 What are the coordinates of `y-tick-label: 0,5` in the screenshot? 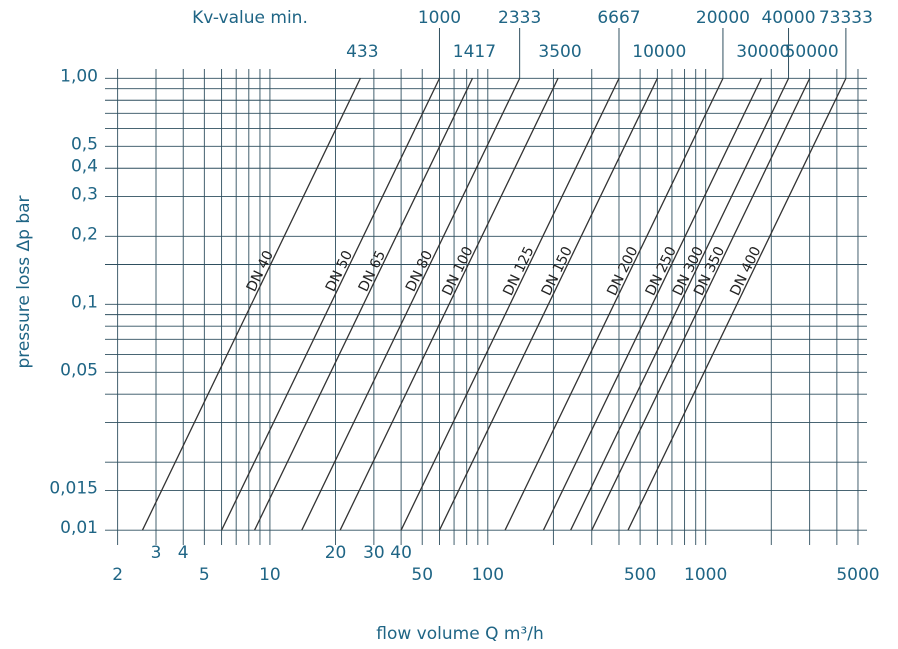 It's located at (84, 144).